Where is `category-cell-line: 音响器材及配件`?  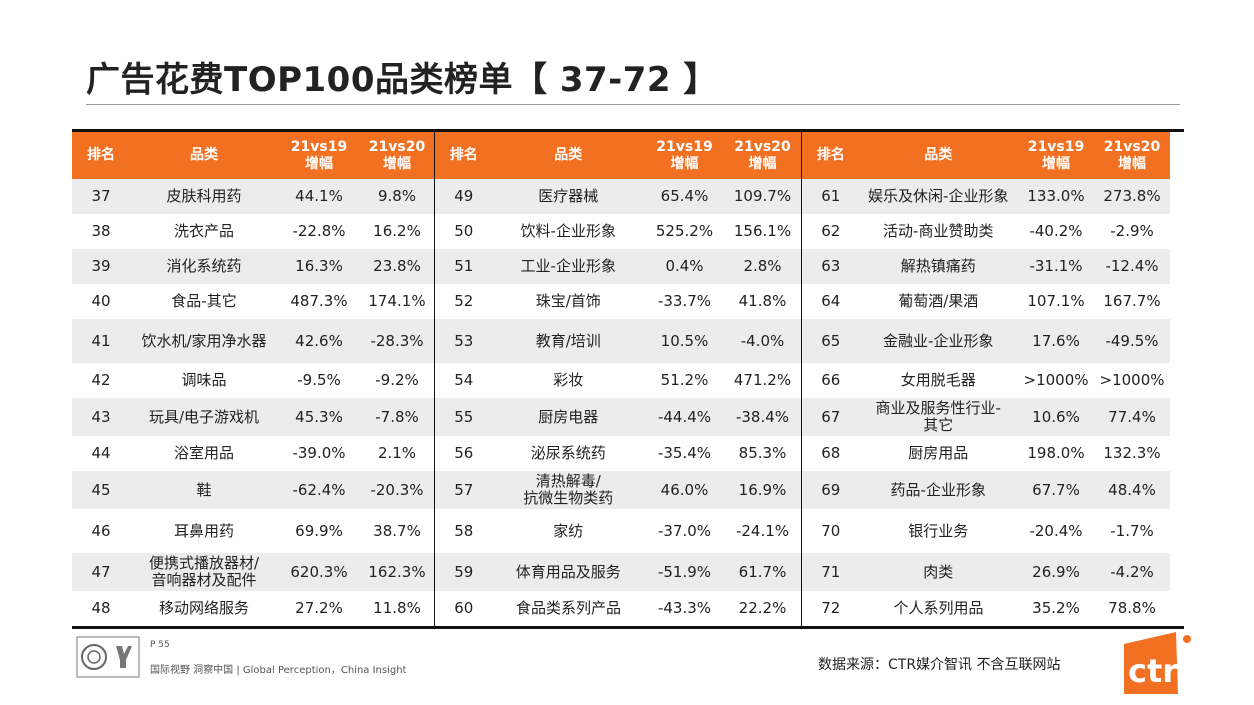 category-cell-line: 音响器材及配件 is located at coordinates (204, 580).